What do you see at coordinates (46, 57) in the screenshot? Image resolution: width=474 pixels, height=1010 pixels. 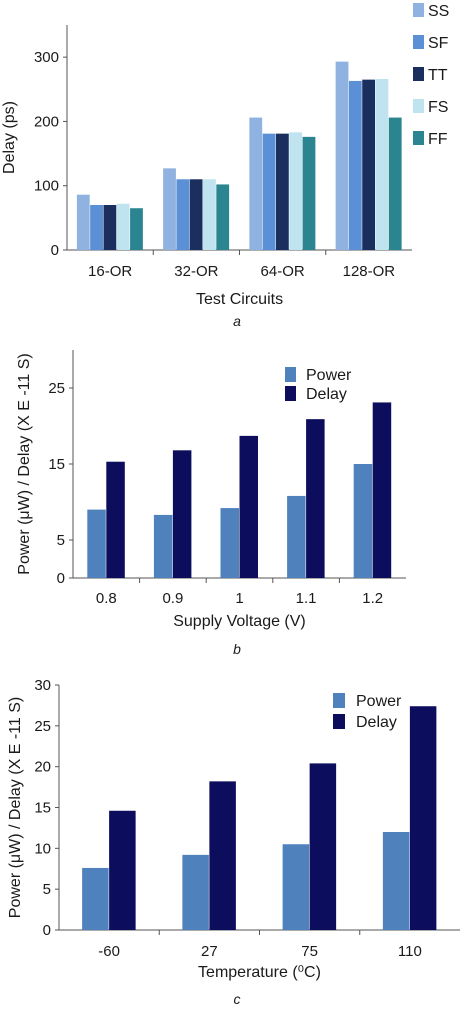 I see `y-tick-label: 300` at bounding box center [46, 57].